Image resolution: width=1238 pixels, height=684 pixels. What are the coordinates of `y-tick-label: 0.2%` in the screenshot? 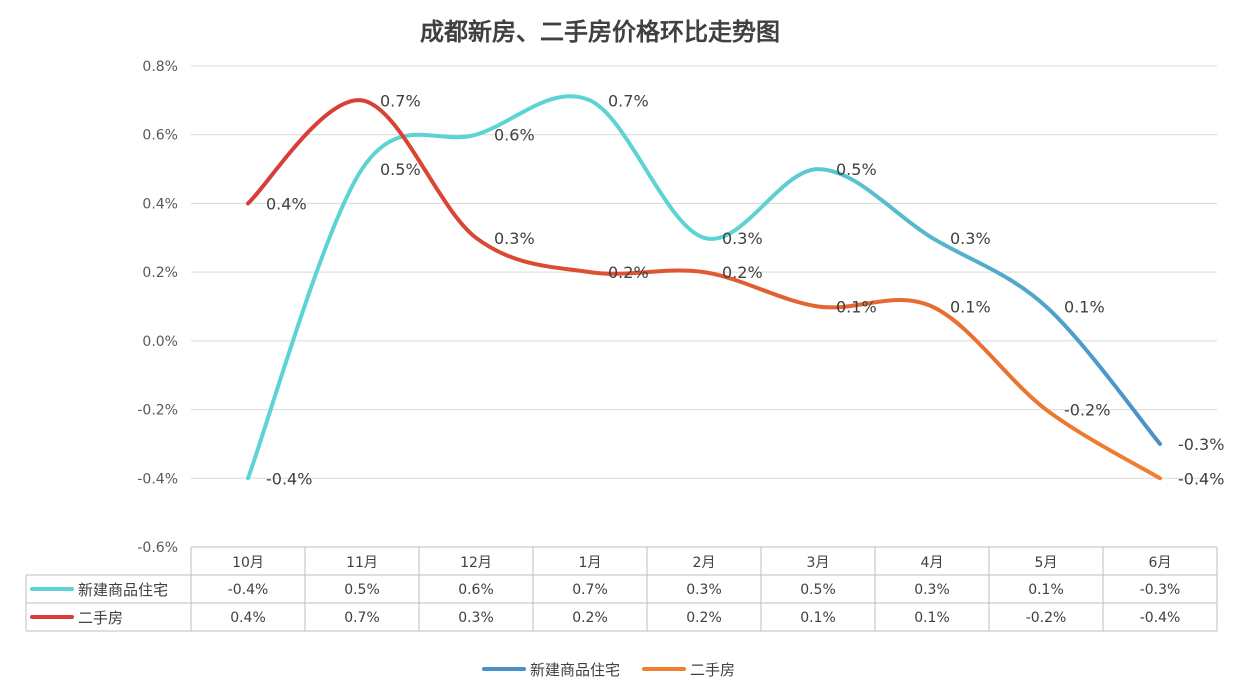 It's located at (160, 273).